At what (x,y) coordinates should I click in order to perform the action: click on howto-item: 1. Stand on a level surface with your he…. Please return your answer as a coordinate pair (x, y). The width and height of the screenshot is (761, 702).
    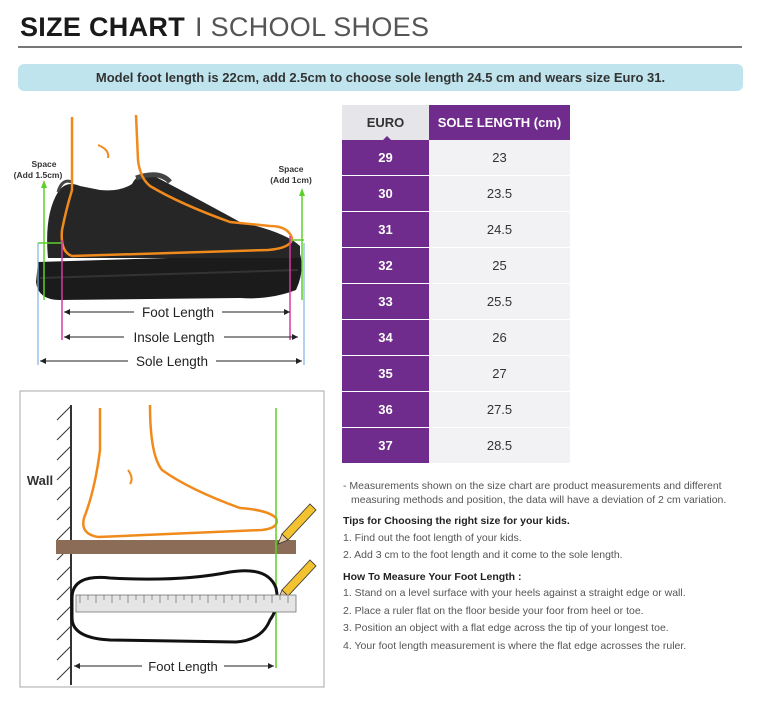
    Looking at the image, I should click on (514, 593).